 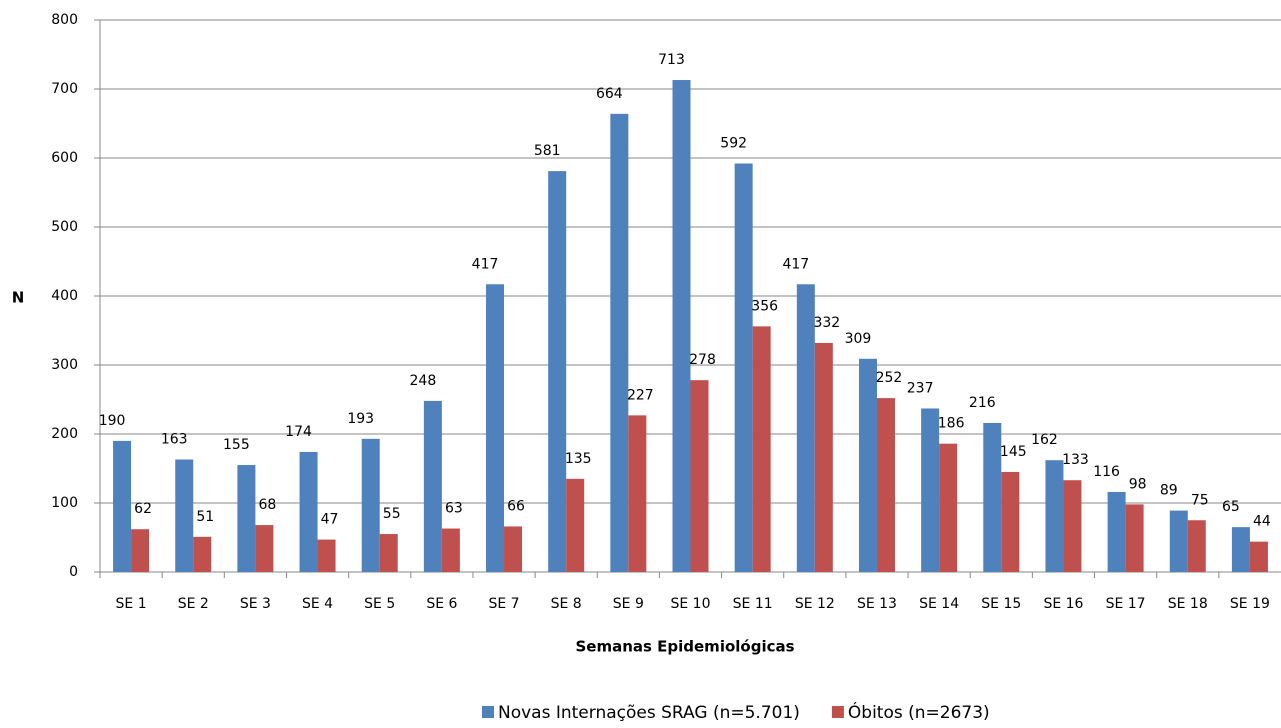 What do you see at coordinates (64, 365) in the screenshot?
I see `y-tick-label: 300` at bounding box center [64, 365].